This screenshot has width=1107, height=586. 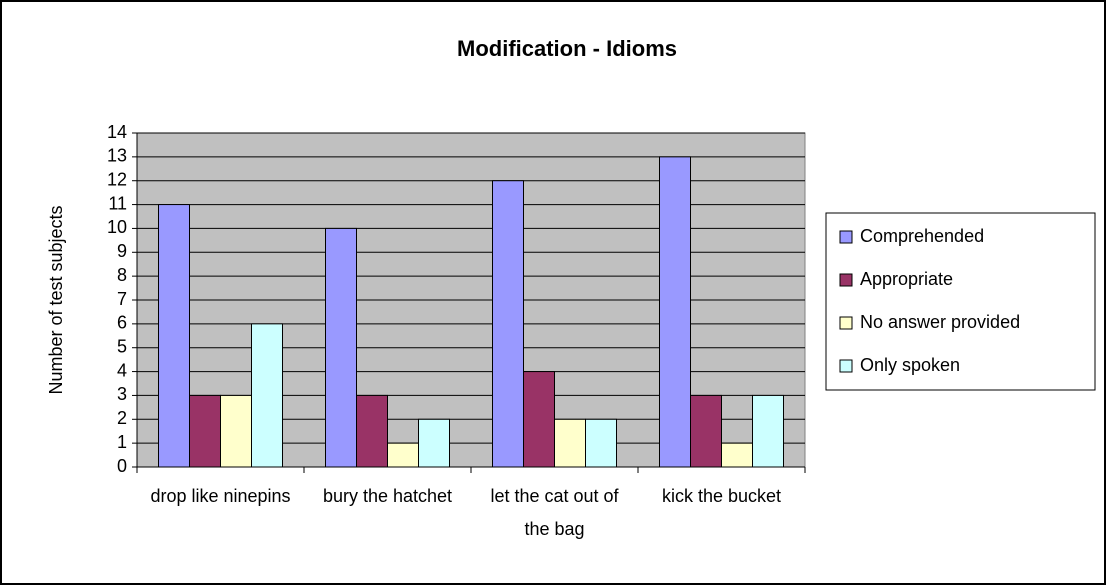 What do you see at coordinates (117, 227) in the screenshot?
I see `y-tick-label: 10` at bounding box center [117, 227].